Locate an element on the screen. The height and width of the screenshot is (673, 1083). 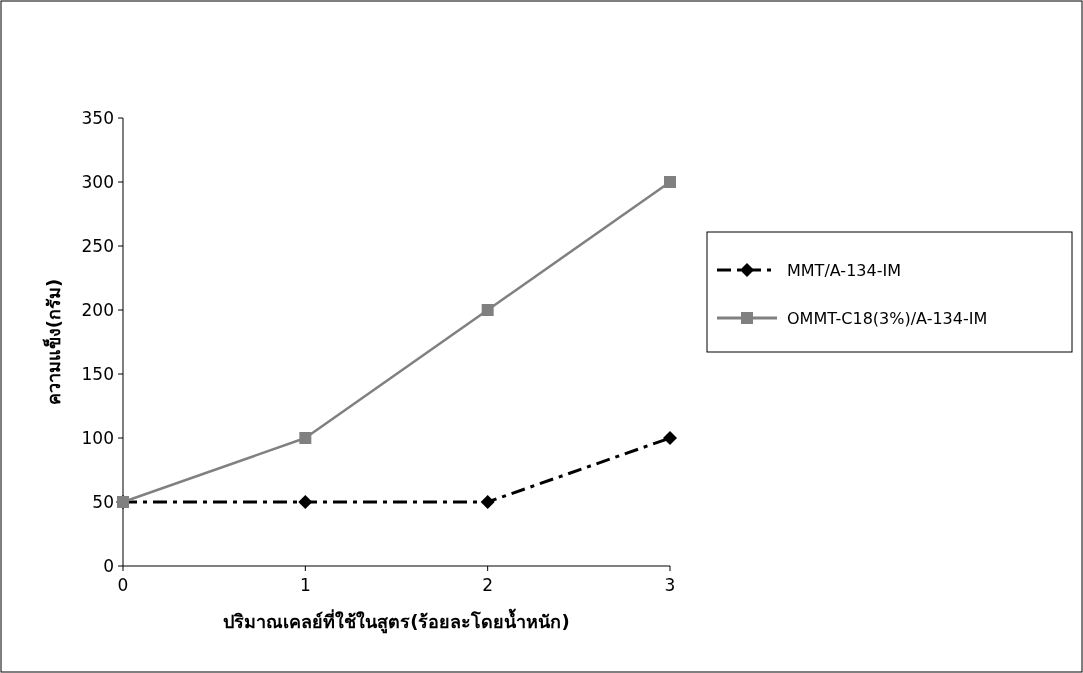
y-tick-label: 350 is located at coordinates (97, 118).